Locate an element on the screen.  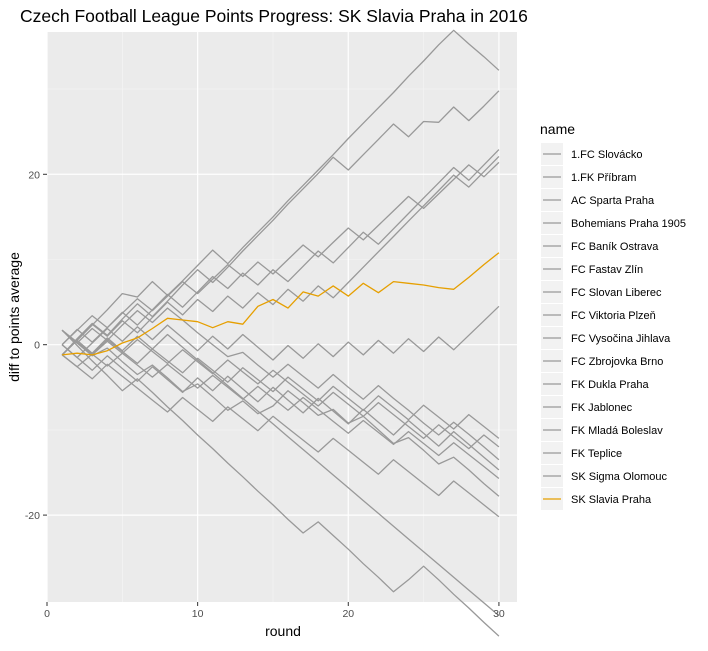
y-axis-label: diff to points average is located at coordinates (14, 317).